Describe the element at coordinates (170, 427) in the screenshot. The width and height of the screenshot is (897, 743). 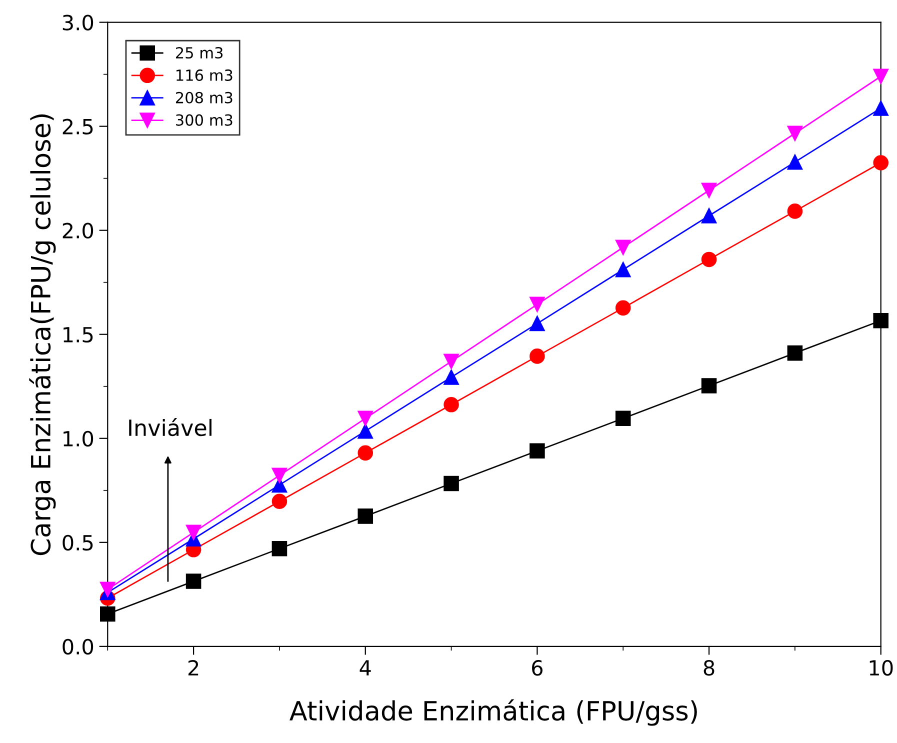
I see `annotation: Inviável` at that location.